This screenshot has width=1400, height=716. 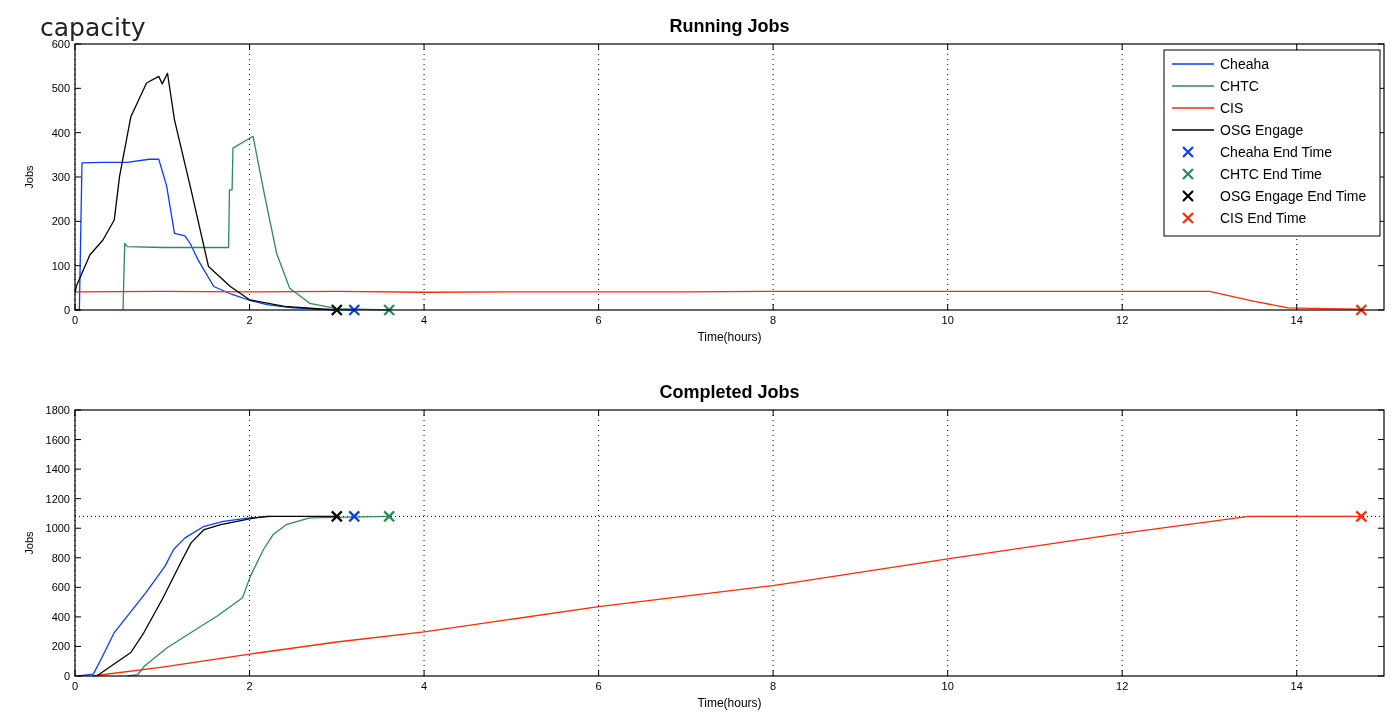 What do you see at coordinates (60, 265) in the screenshot?
I see `y-tick-label: 100` at bounding box center [60, 265].